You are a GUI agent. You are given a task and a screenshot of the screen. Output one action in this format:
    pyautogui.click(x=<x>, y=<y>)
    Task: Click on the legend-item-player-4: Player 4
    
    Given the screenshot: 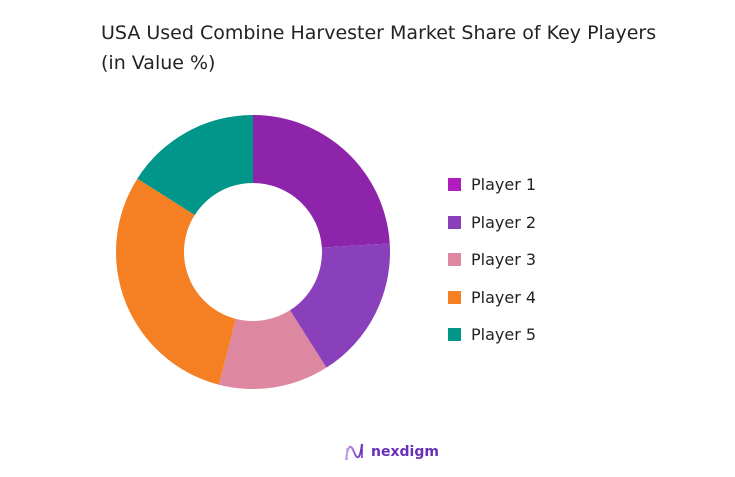 What is the action you would take?
    pyautogui.click(x=492, y=298)
    